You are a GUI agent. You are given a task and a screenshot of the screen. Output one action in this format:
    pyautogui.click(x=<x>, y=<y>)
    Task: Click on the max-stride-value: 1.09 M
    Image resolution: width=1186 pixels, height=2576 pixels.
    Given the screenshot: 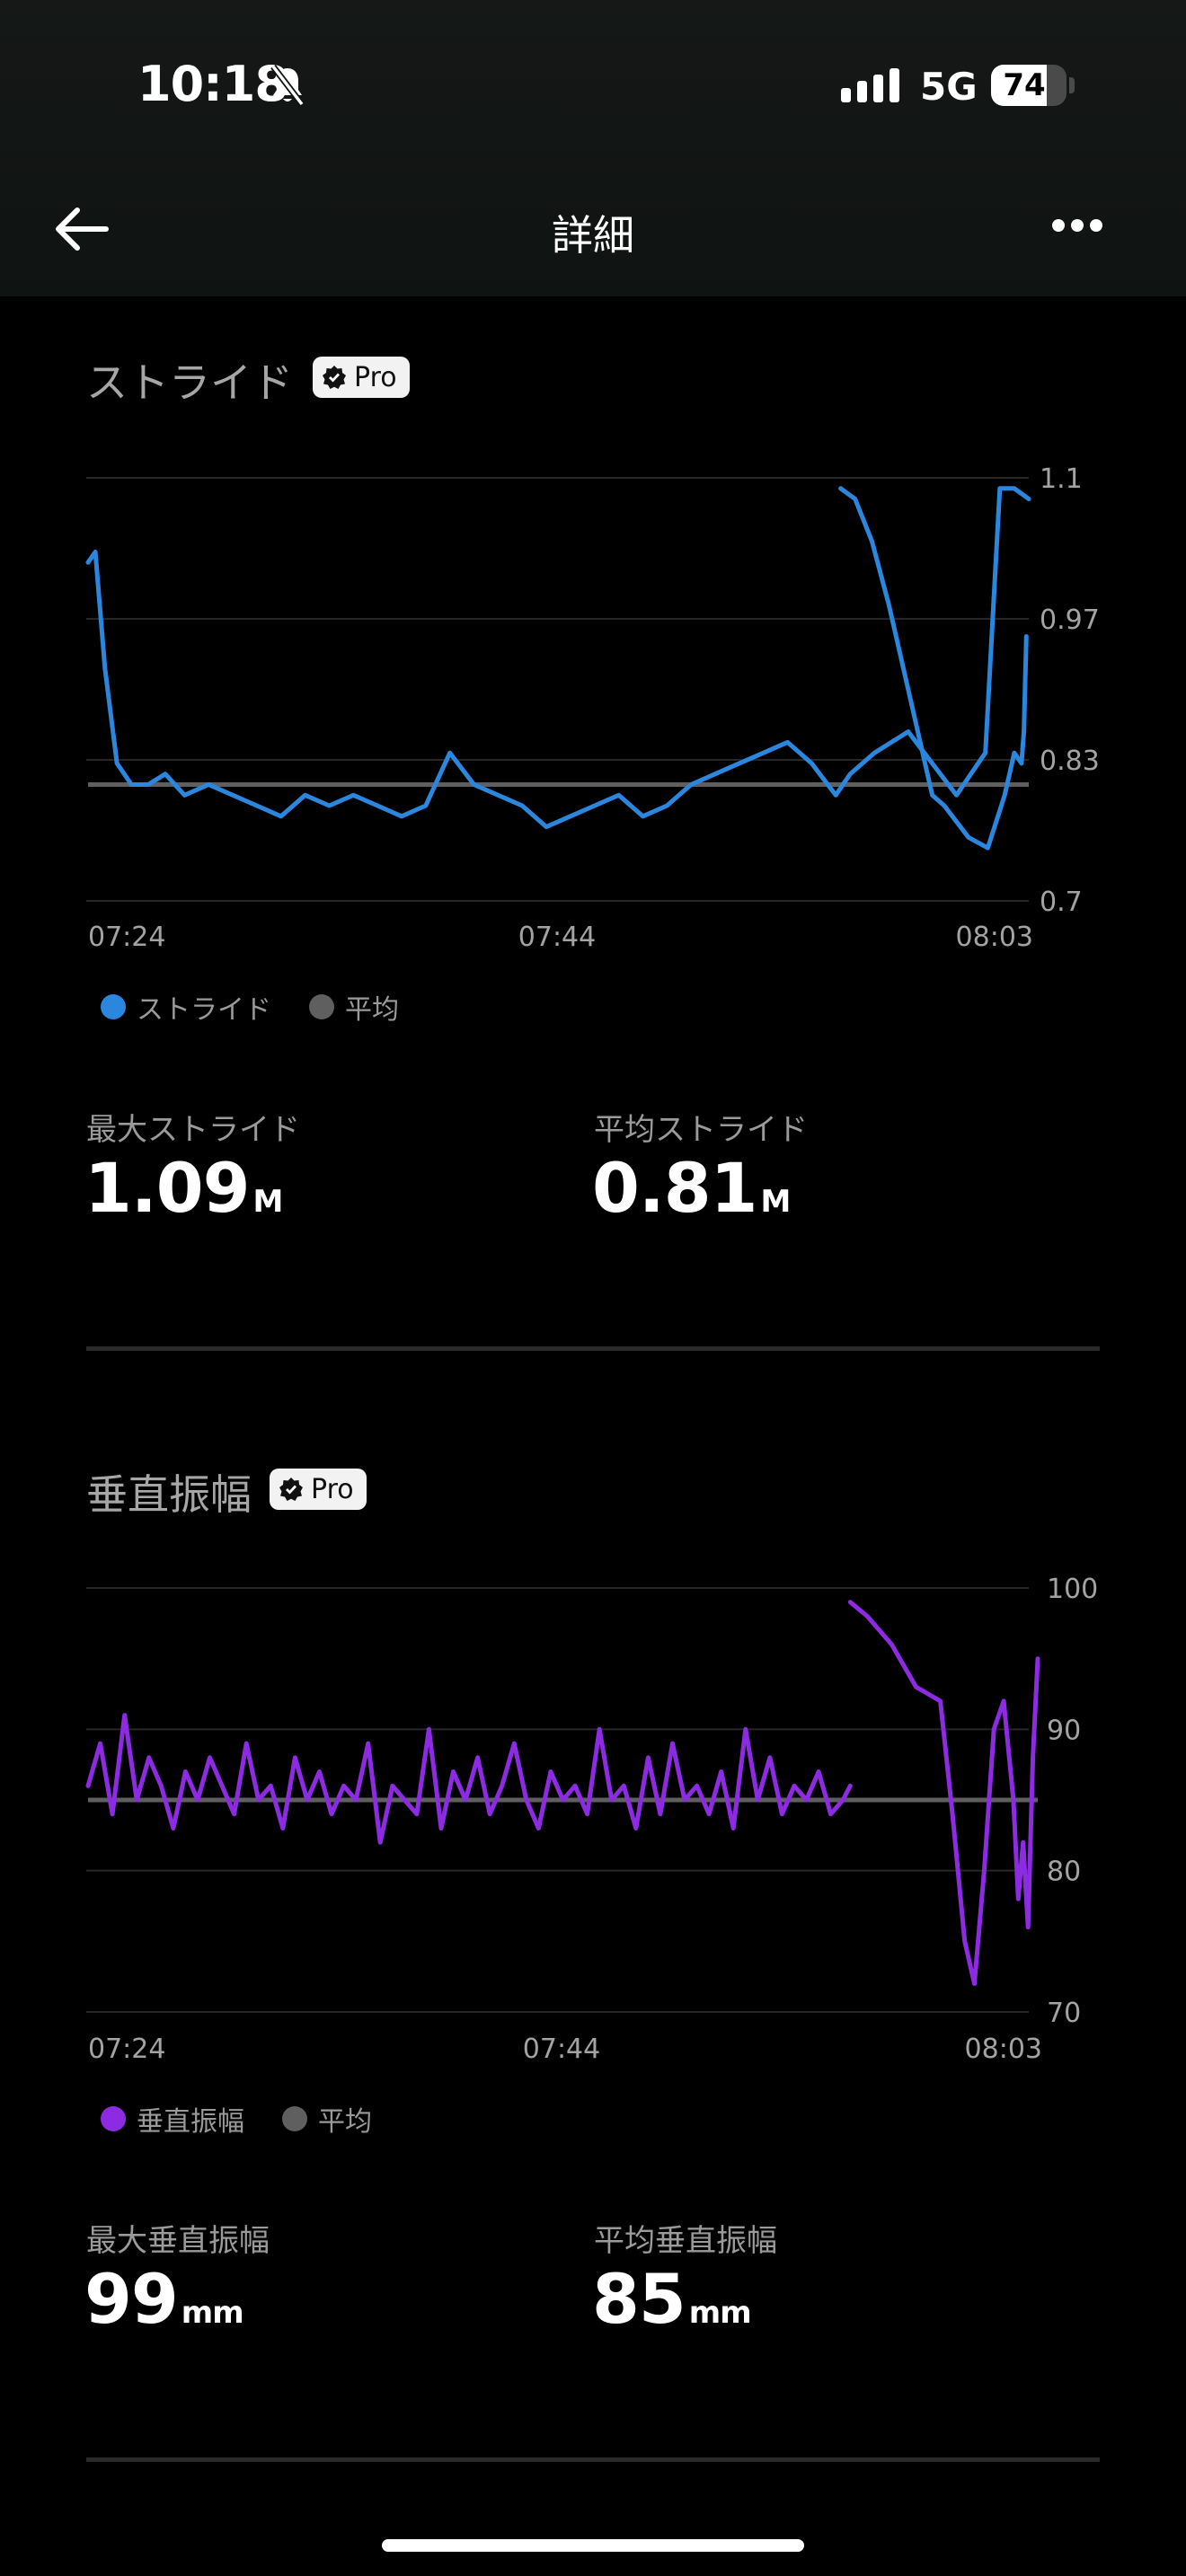 What is the action you would take?
    pyautogui.click(x=184, y=1188)
    